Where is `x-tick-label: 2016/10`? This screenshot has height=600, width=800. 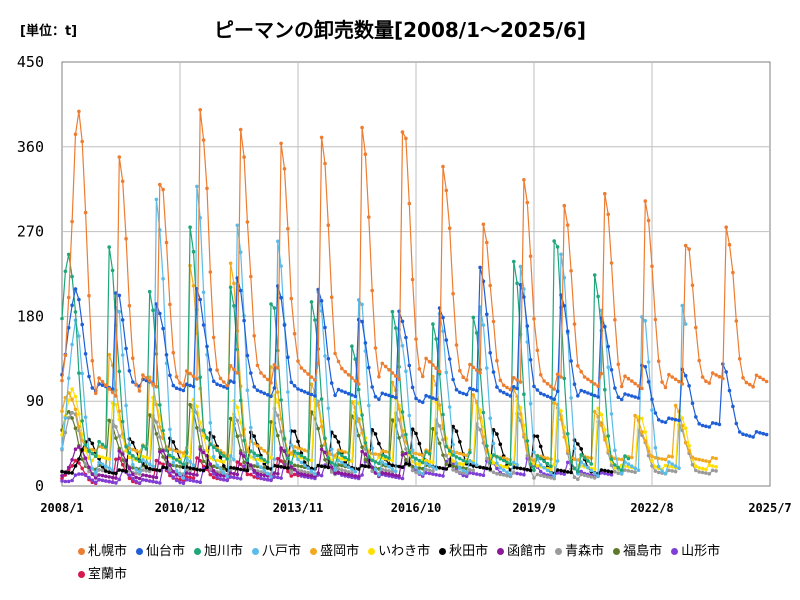 x-tick-label: 2016/10 is located at coordinates (416, 508).